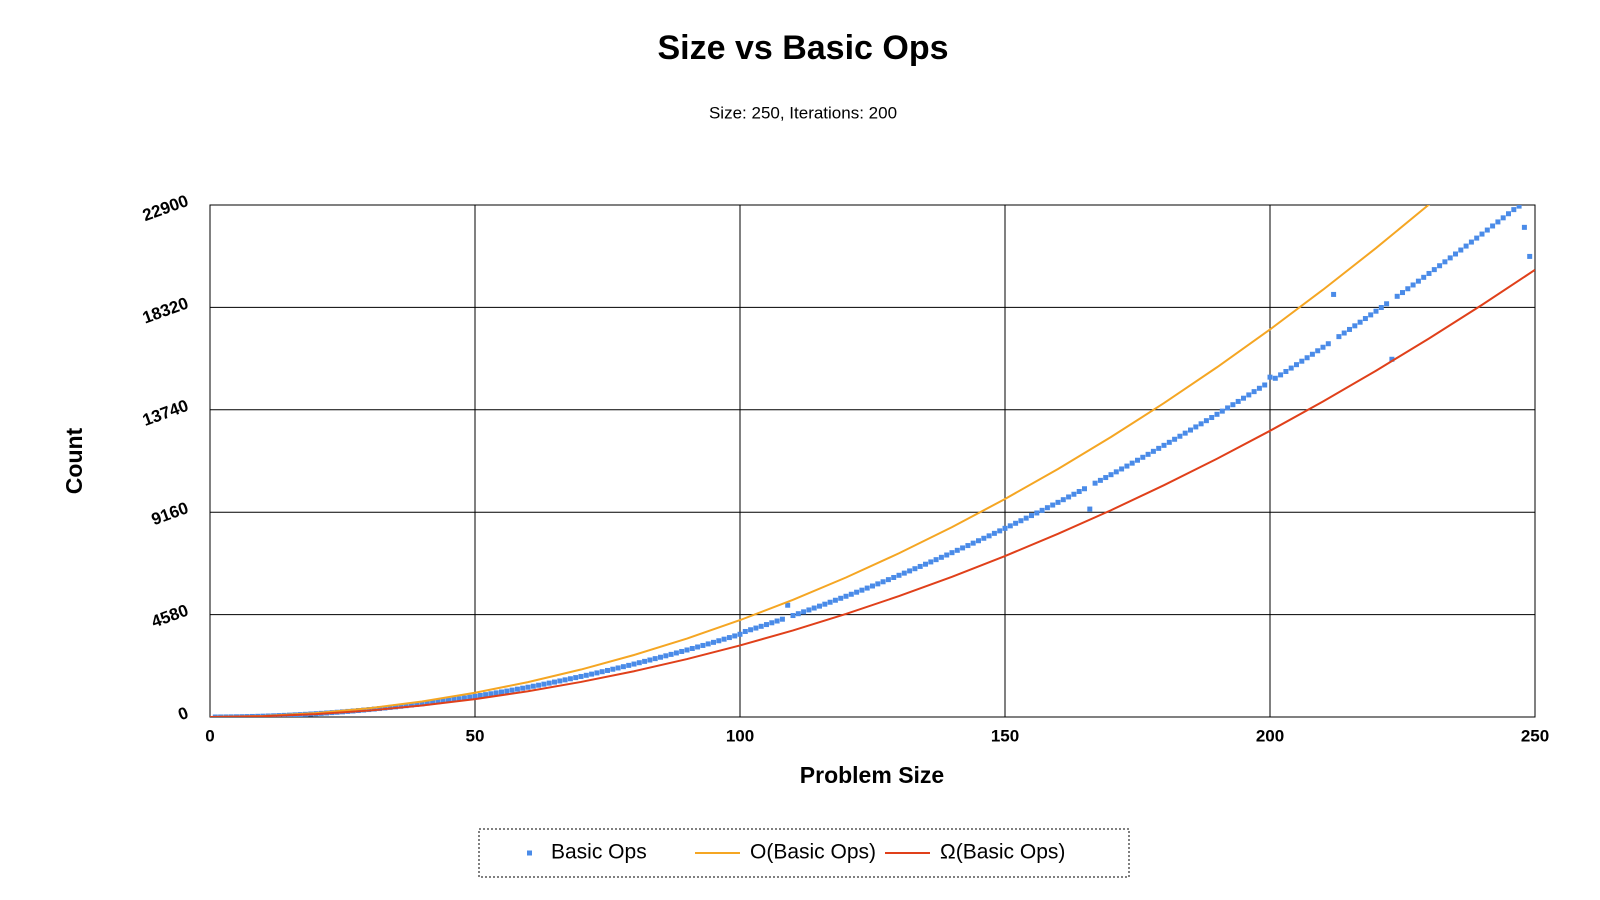 This screenshot has width=1600, height=900. What do you see at coordinates (183, 713) in the screenshot?
I see `y-tick-label: 0` at bounding box center [183, 713].